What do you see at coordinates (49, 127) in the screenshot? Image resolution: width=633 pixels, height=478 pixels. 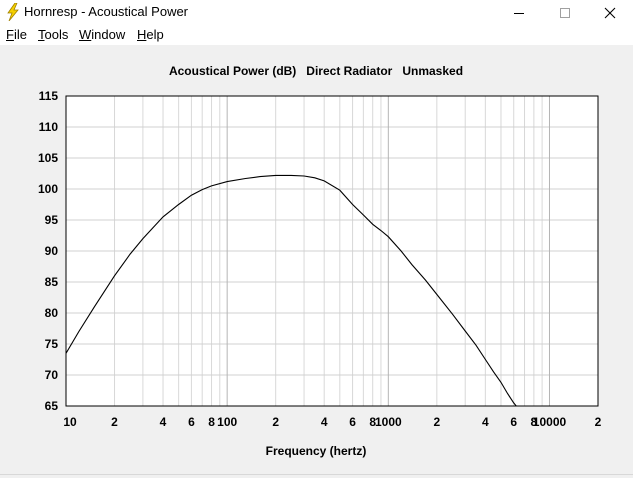 I see `y-tick-label: 110` at bounding box center [49, 127].